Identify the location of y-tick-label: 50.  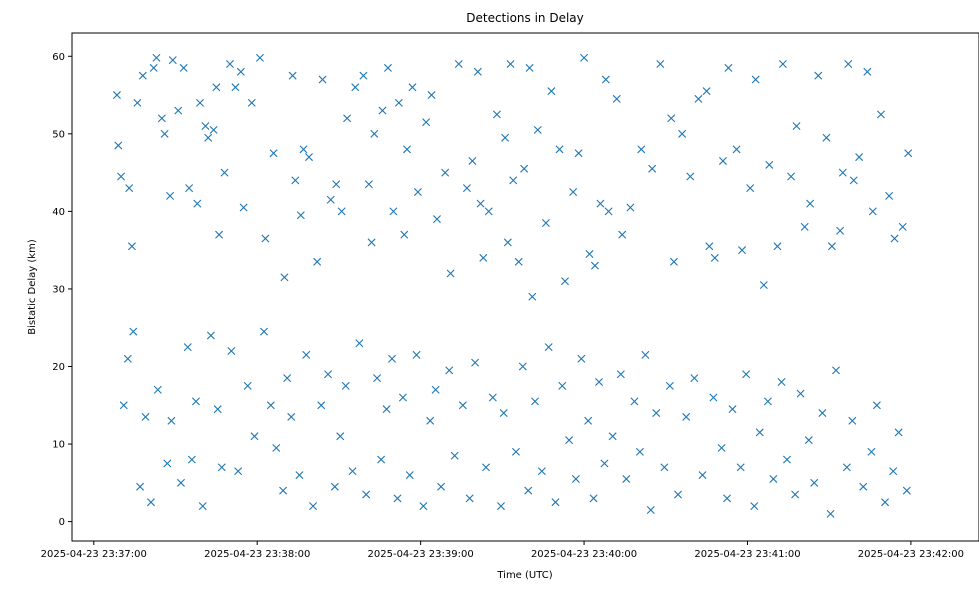
(58, 134).